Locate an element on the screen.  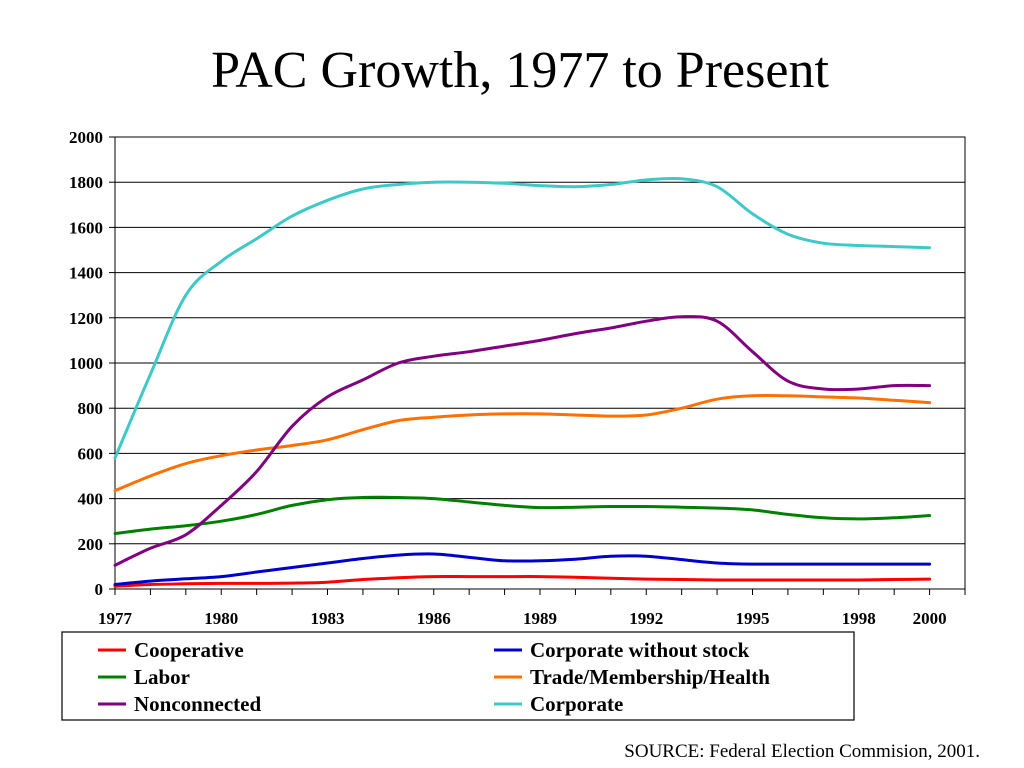
y-tick-label: 2000 is located at coordinates (86, 137).